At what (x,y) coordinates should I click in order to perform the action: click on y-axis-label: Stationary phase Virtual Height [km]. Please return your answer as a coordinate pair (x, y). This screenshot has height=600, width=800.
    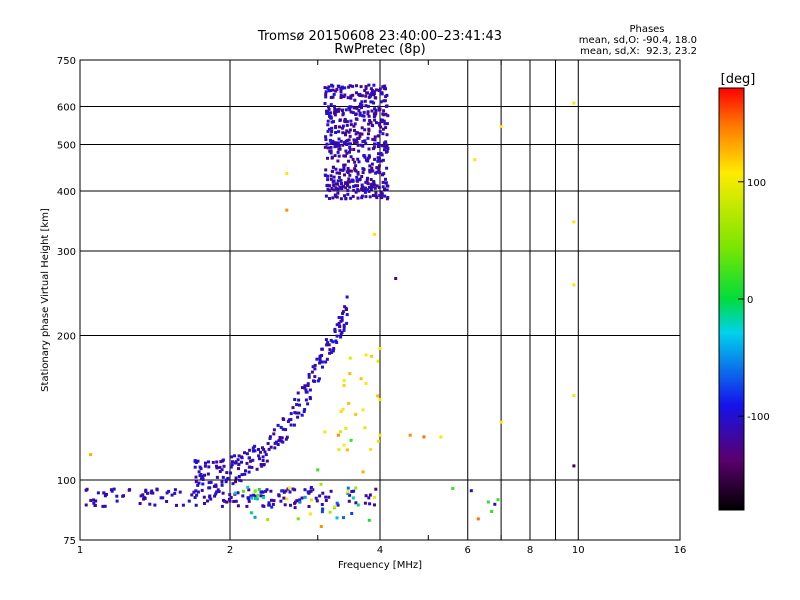
    Looking at the image, I should click on (45, 300).